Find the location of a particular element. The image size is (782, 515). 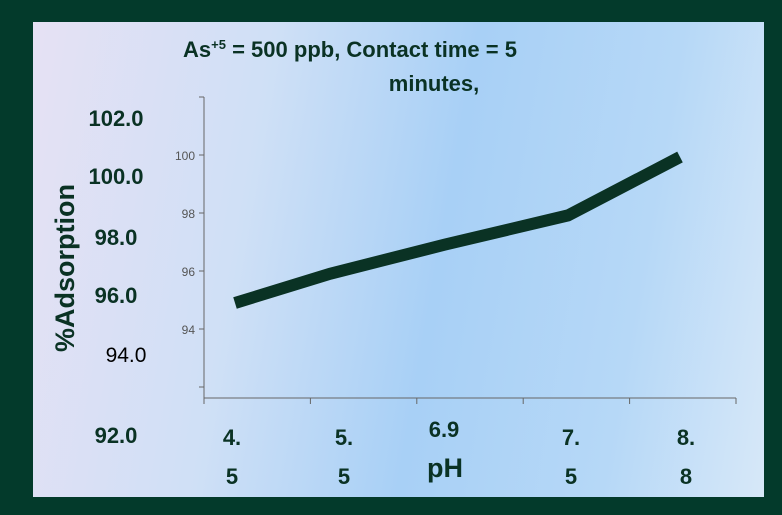

chart-title-superscript: +5 is located at coordinates (218, 44).